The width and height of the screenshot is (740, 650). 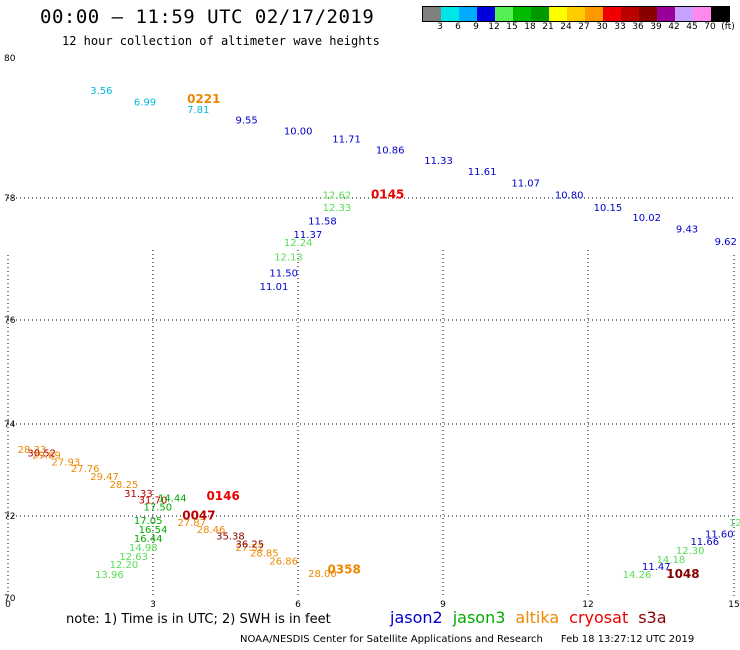 What do you see at coordinates (153, 605) in the screenshot?
I see `longitude-label: 3` at bounding box center [153, 605].